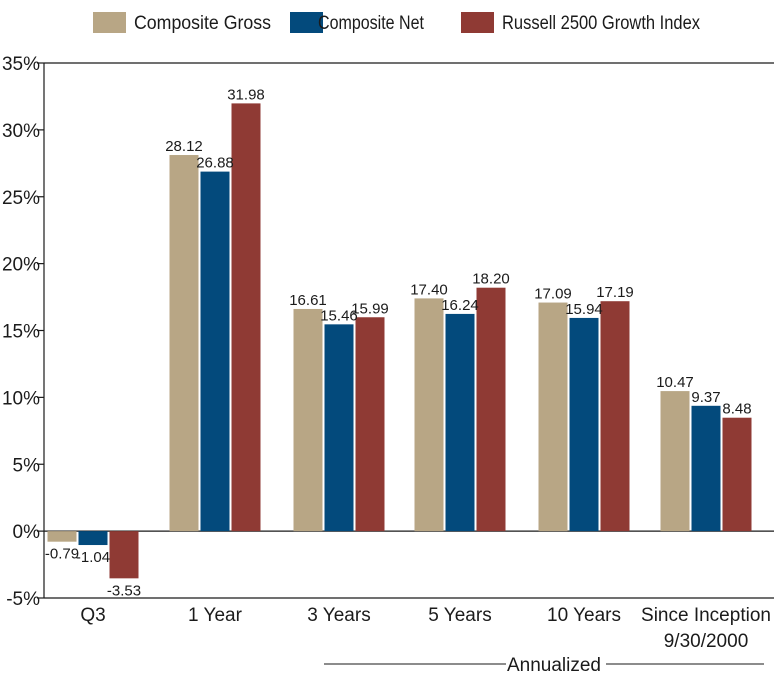 The image size is (774, 675). What do you see at coordinates (338, 615) in the screenshot?
I see `x-tick-label-2: 3 Years` at bounding box center [338, 615].